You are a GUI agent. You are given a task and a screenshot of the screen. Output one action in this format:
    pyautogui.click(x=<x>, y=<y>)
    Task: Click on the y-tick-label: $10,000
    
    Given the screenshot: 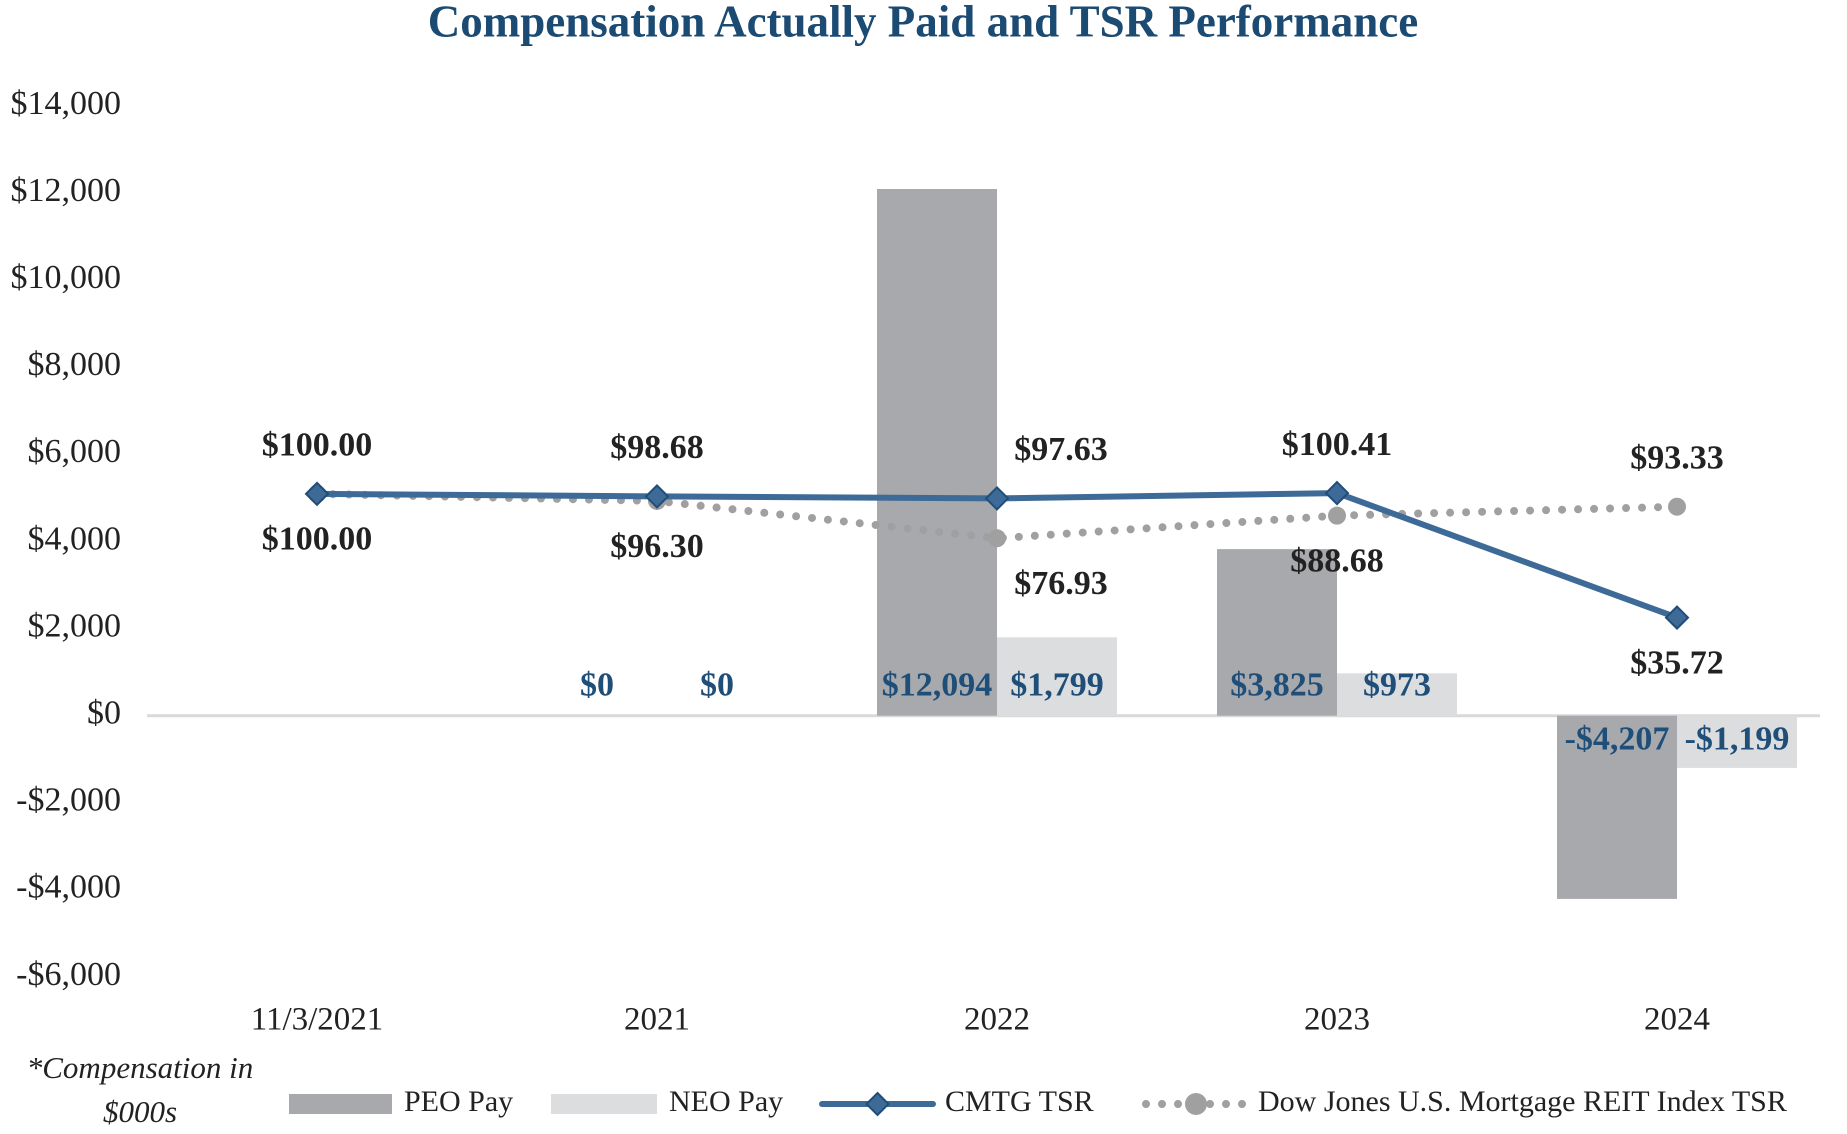 What is the action you would take?
    pyautogui.click(x=66, y=277)
    